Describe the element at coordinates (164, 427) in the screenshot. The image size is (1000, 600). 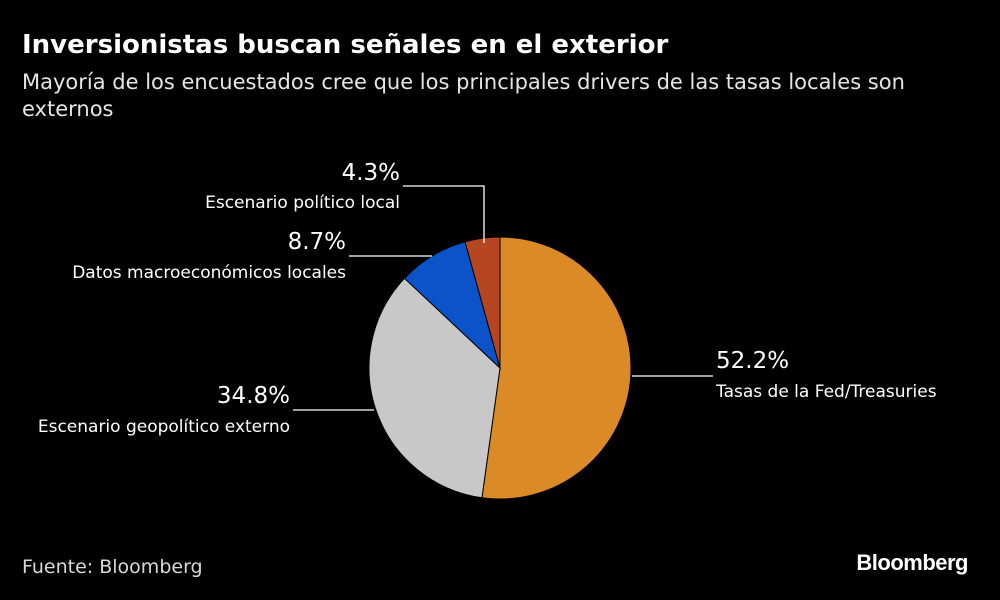
I see `data-label-category-1: Escenario geopolítico externo` at that location.